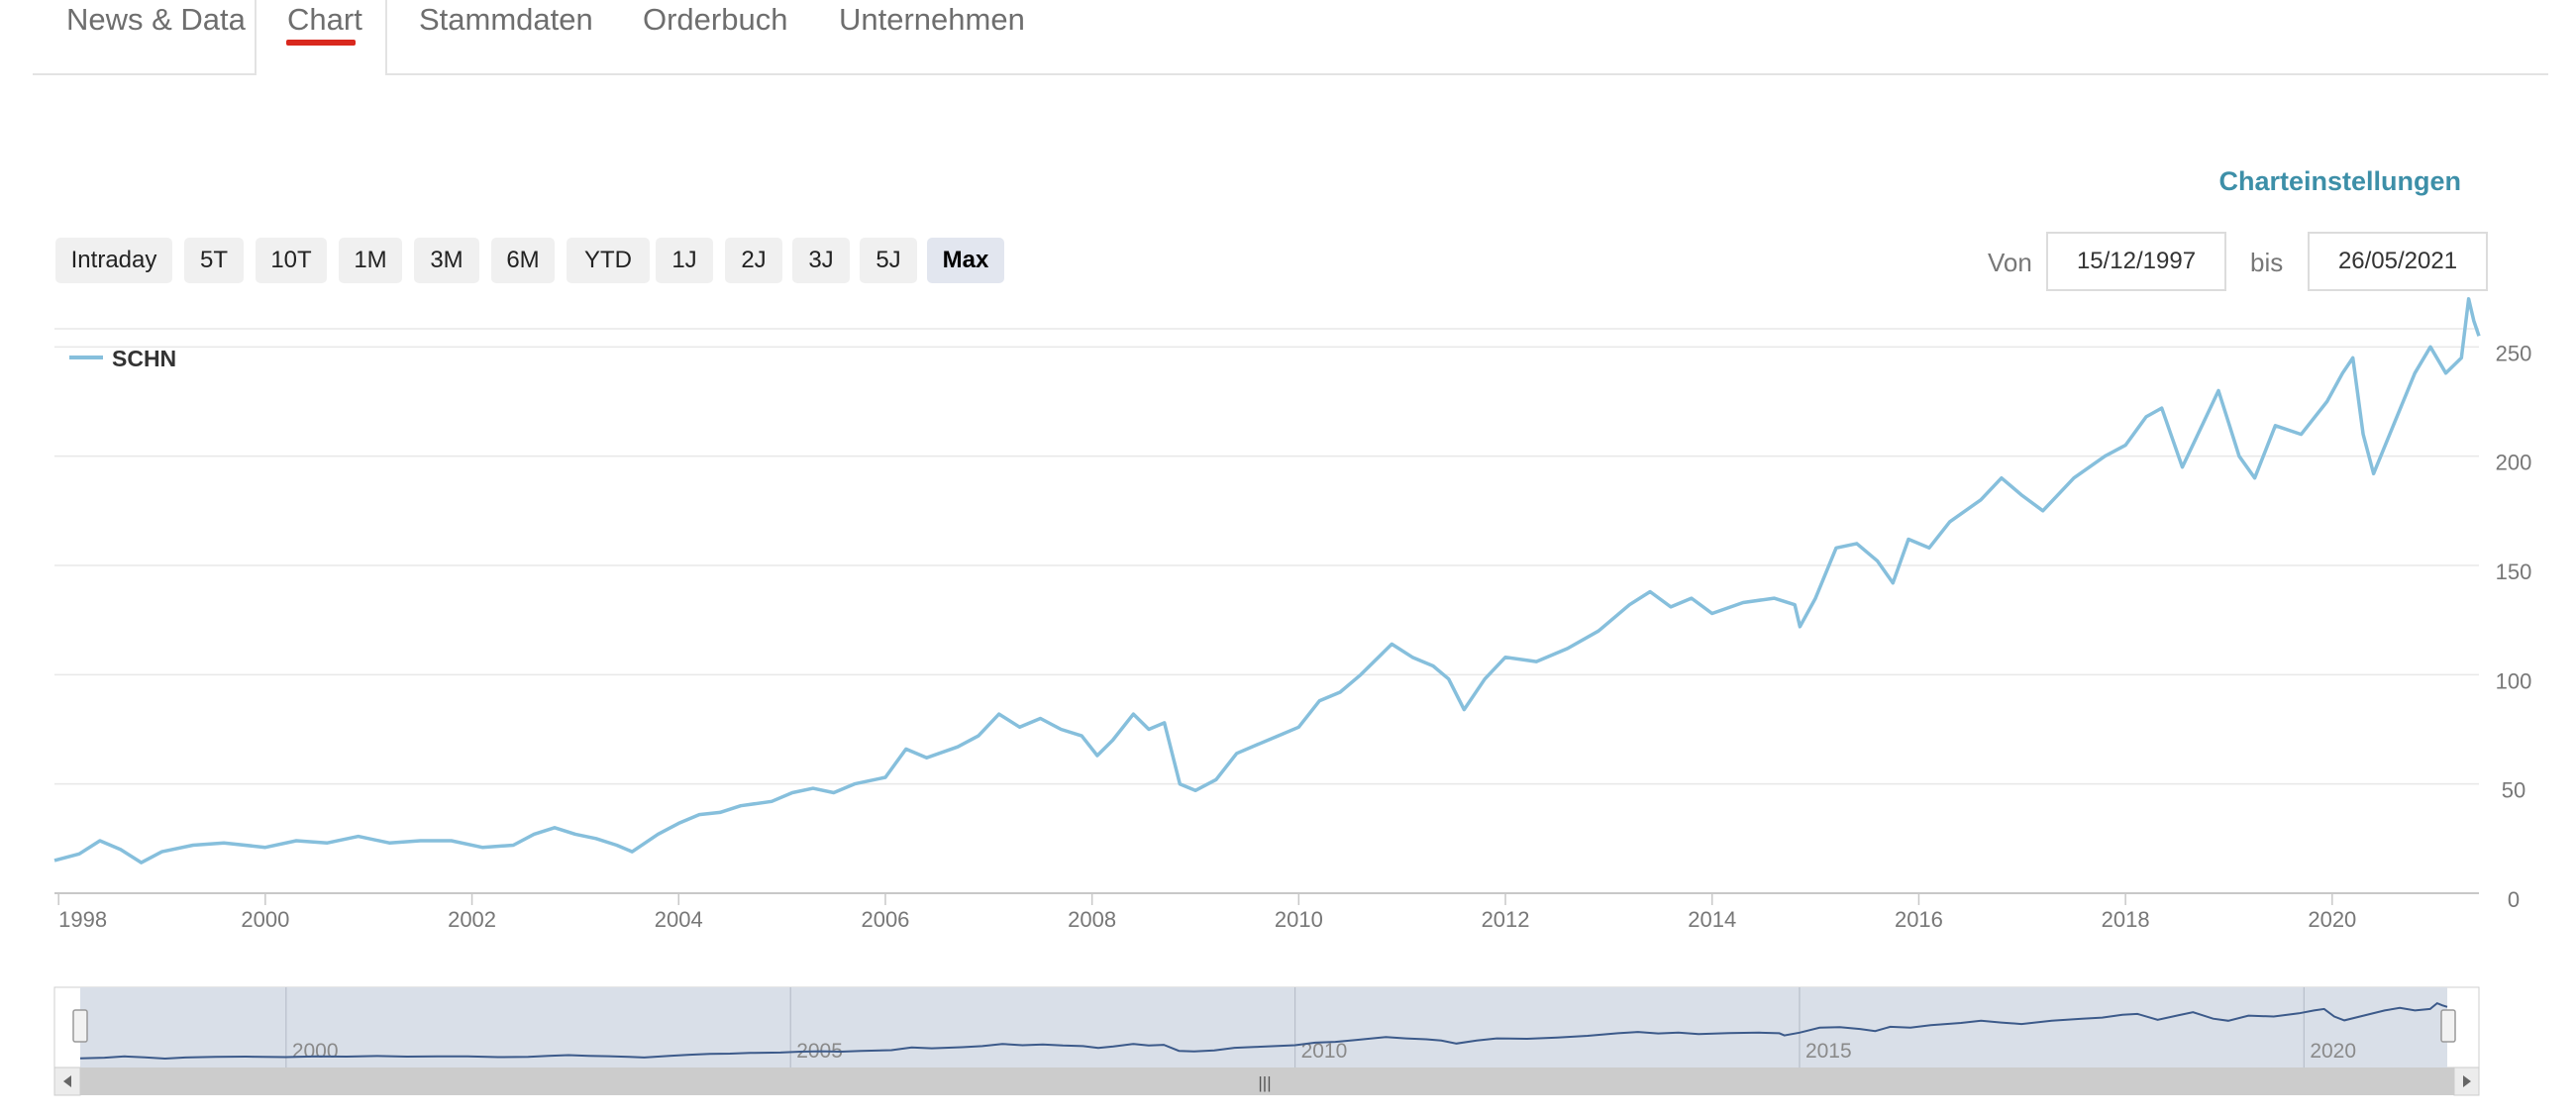 The height and width of the screenshot is (1118, 2576). What do you see at coordinates (324, 19) in the screenshot?
I see `tab-label: Chart` at bounding box center [324, 19].